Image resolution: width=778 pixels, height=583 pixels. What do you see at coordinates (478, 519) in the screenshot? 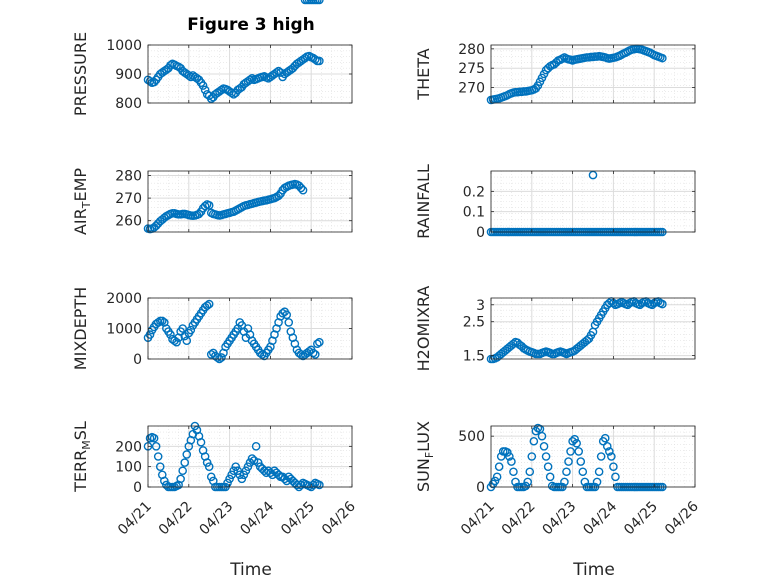
I see `x-tick-label: 04/21` at bounding box center [478, 519].